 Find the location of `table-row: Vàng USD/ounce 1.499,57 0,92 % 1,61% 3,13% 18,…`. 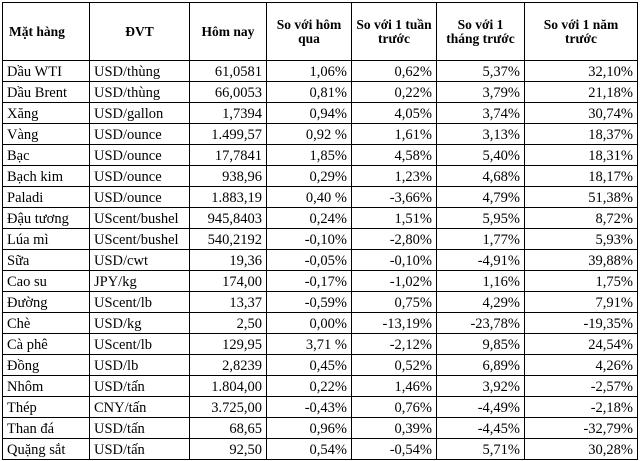

table-row: Vàng USD/ounce 1.499,57 0,92 % 1,61% 3,13% 18,… is located at coordinates (320, 134).